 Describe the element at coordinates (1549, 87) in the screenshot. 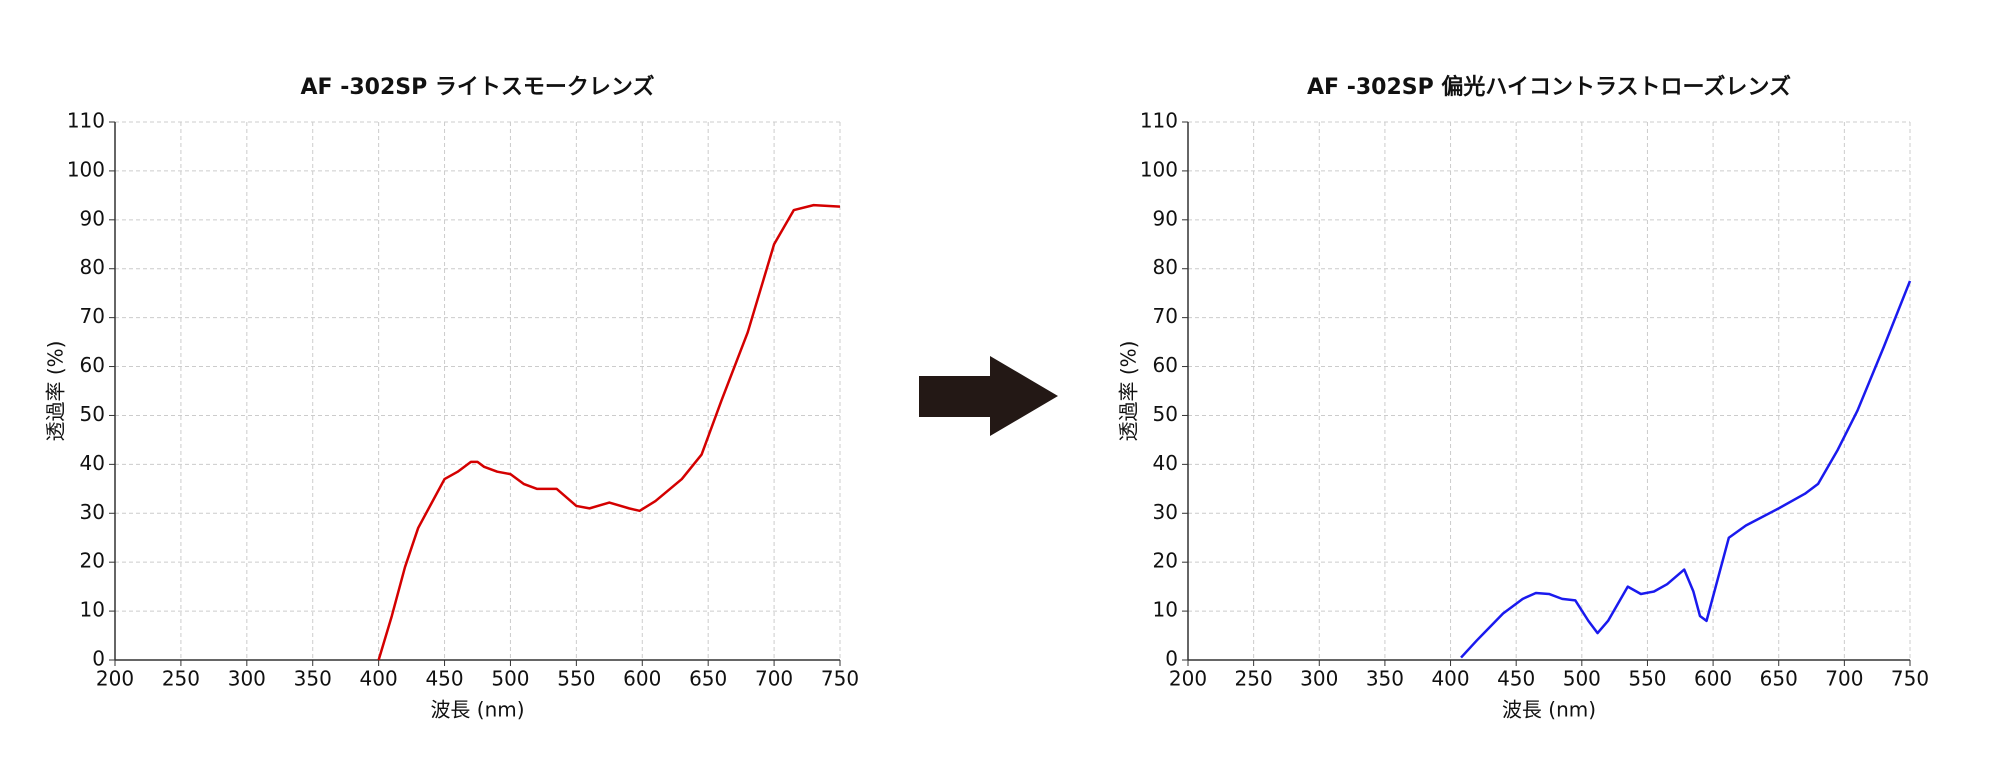

I see `chart-title: AF -302SP 偏光ハイコントラストローズレンズ` at that location.